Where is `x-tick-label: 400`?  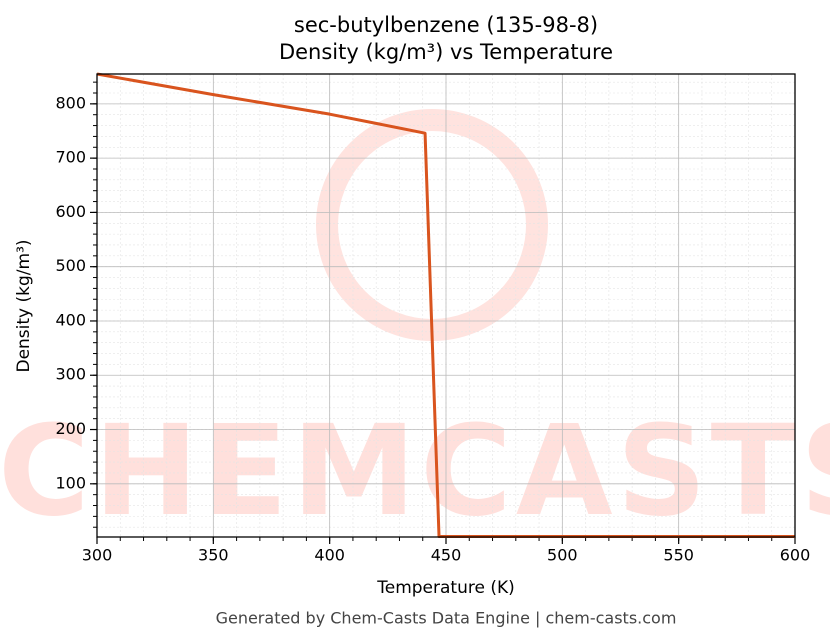
x-tick-label: 400 is located at coordinates (329, 555).